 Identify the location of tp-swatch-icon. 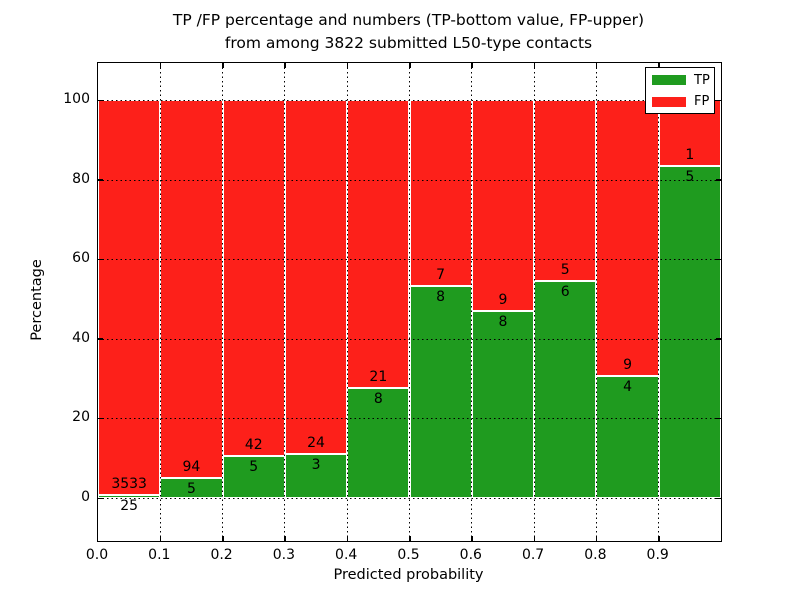
(669, 80).